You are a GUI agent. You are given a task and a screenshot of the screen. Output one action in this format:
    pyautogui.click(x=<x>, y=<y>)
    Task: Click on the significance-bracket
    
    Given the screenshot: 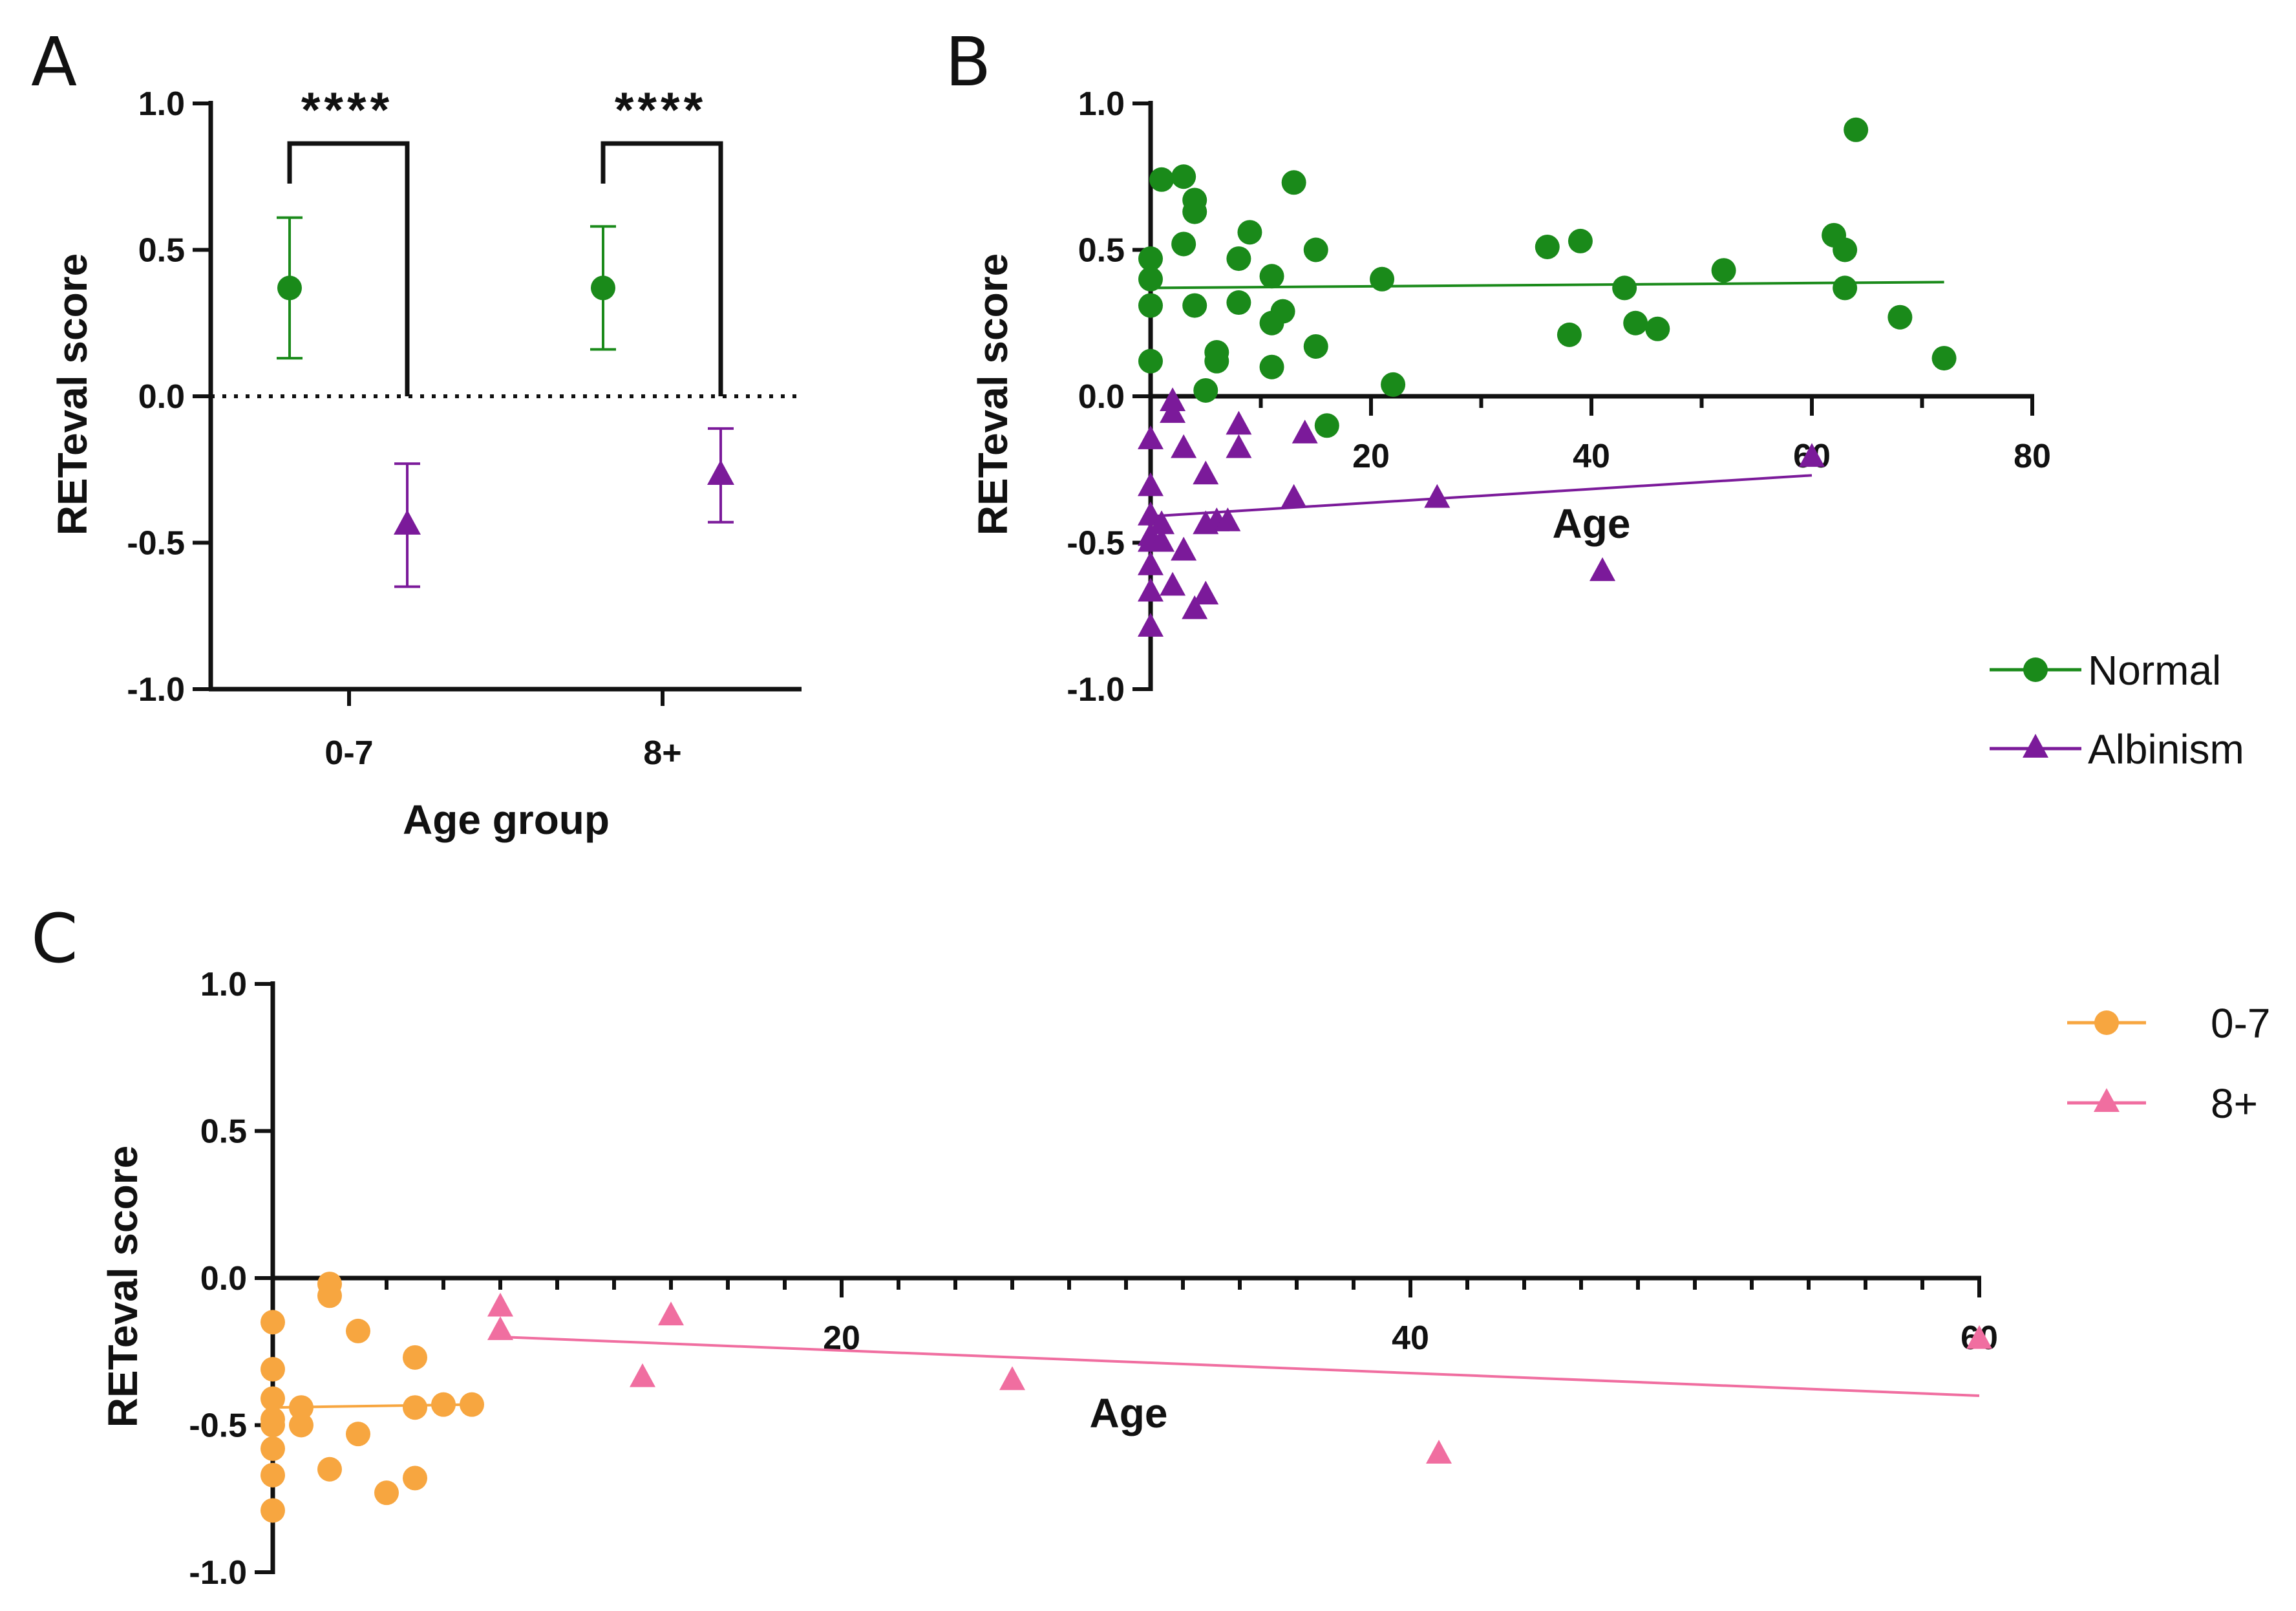 What is the action you would take?
    pyautogui.click(x=348, y=268)
    